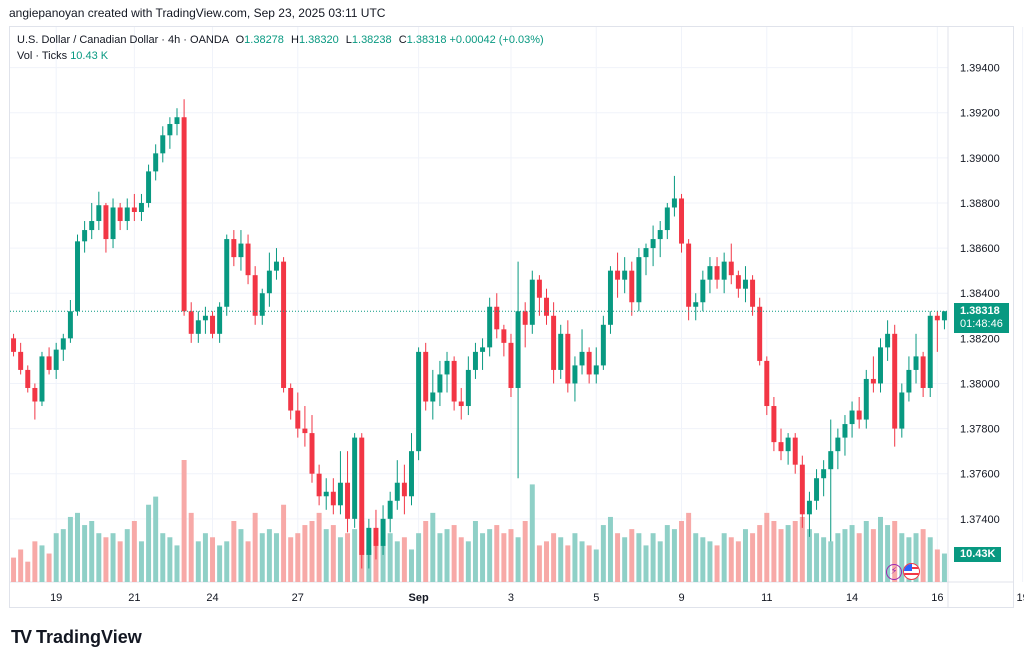 The height and width of the screenshot is (665, 1024). Describe the element at coordinates (978, 554) in the screenshot. I see `volume-tag: 10.43K` at that location.